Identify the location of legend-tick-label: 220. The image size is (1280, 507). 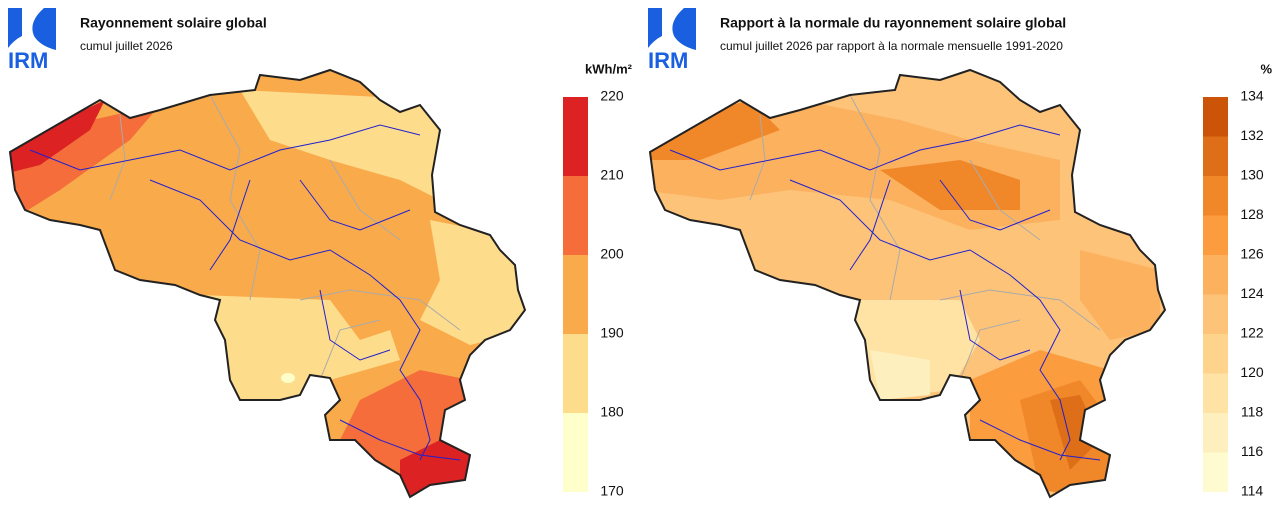
(612, 96).